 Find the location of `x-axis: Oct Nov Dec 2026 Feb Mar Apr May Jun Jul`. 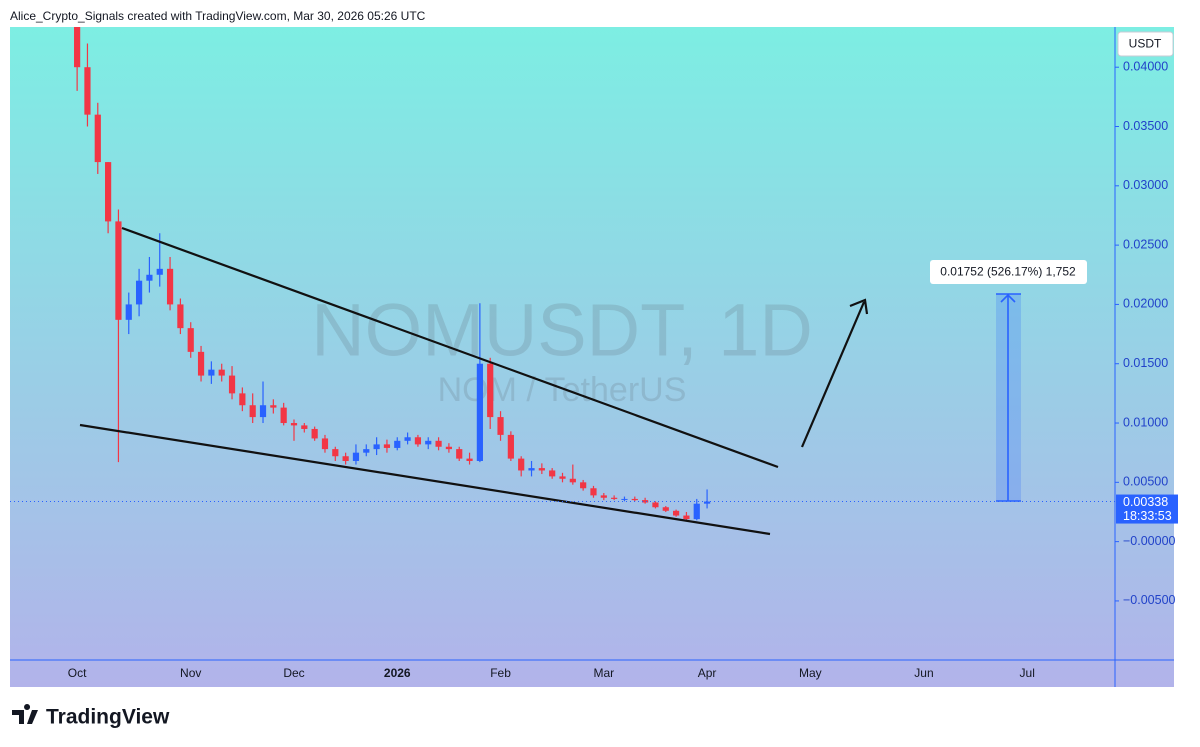

x-axis: Oct Nov Dec 2026 Feb Mar Apr May Jun Jul is located at coordinates (551, 673).